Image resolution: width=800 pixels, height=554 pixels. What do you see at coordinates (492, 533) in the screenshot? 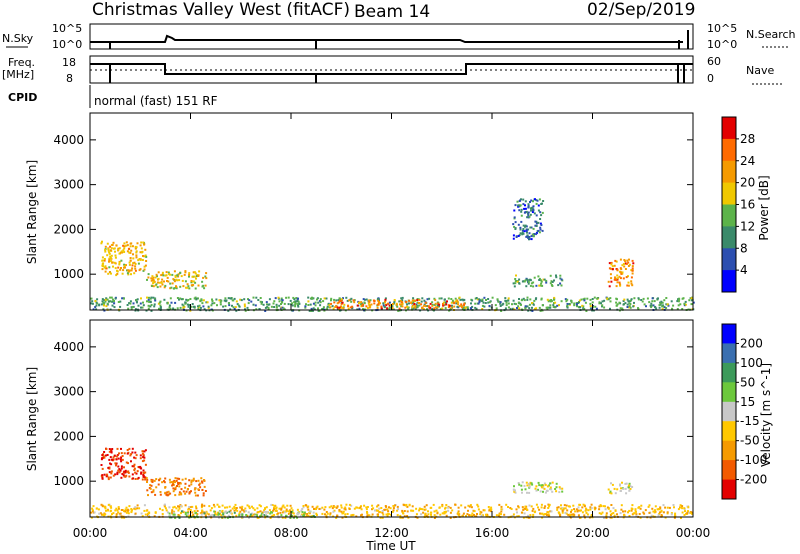
I see `x-tick-label: 16:00` at bounding box center [492, 533].